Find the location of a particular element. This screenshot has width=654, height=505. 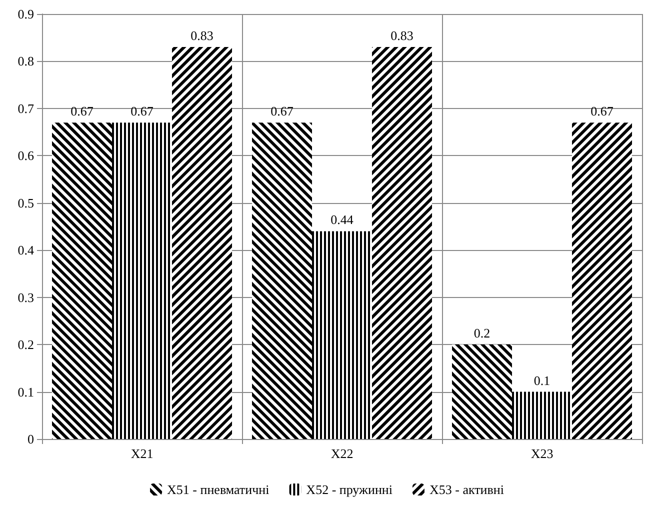

data-label: 0.2 is located at coordinates (482, 333).